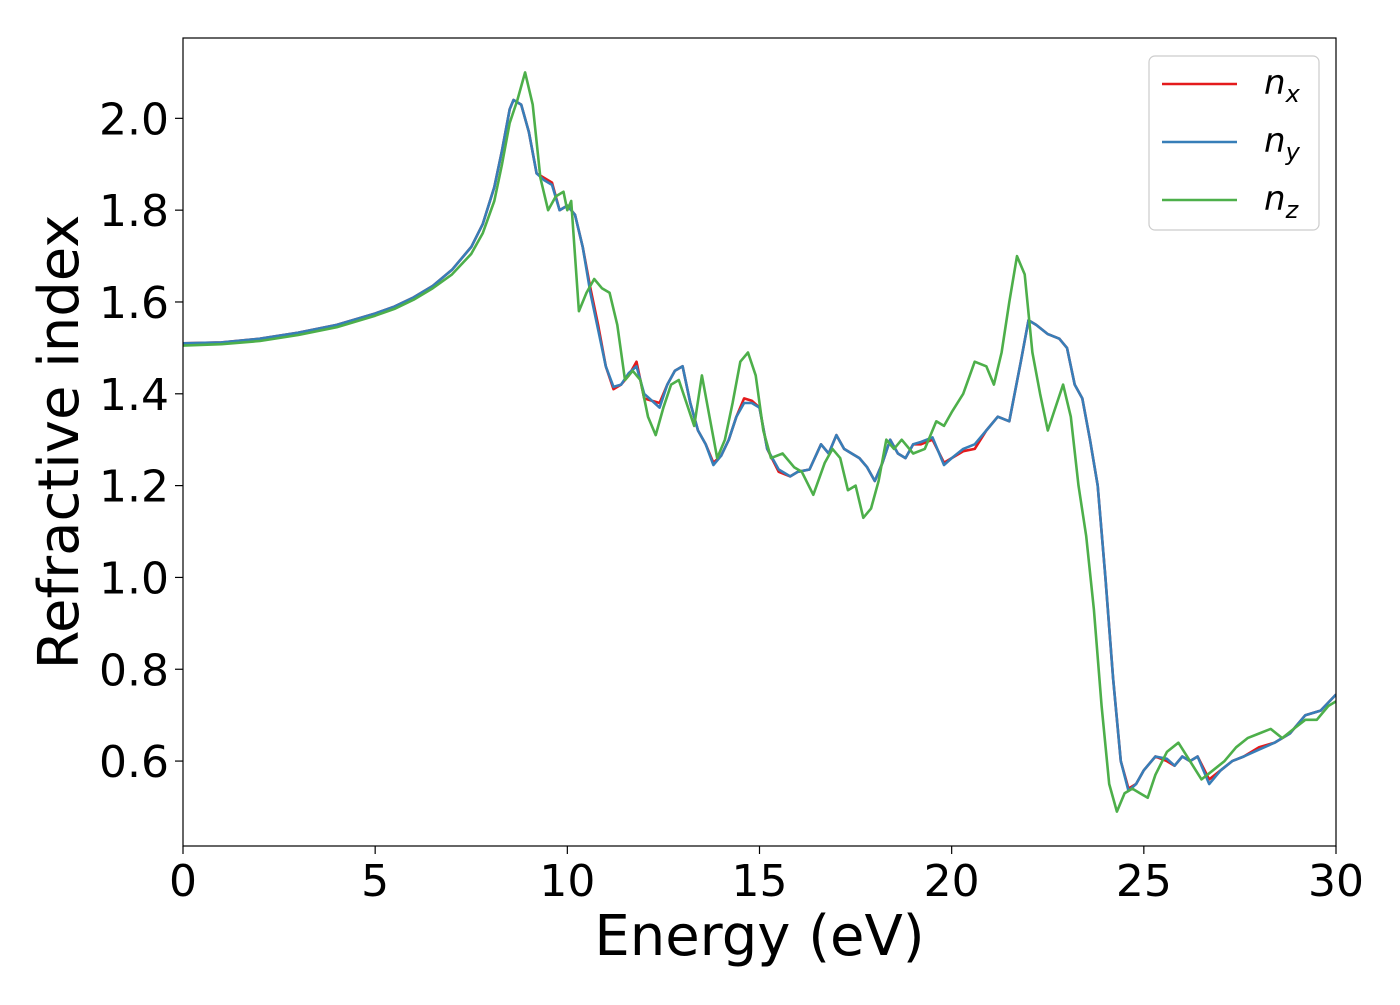 The image size is (1400, 1005). I want to click on y-tick-label: 0.8, so click(134, 670).